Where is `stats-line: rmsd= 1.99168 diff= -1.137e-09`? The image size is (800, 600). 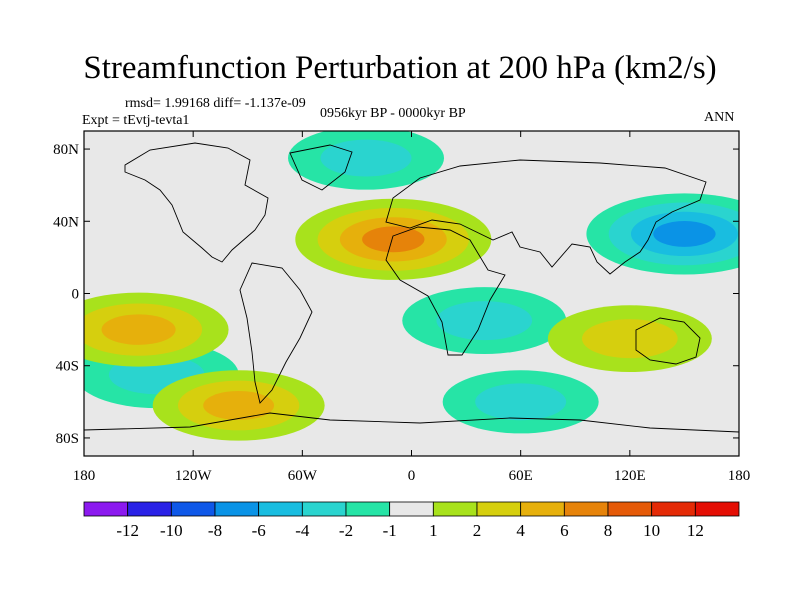 stats-line: rmsd= 1.99168 diff= -1.137e-09 is located at coordinates (215, 103).